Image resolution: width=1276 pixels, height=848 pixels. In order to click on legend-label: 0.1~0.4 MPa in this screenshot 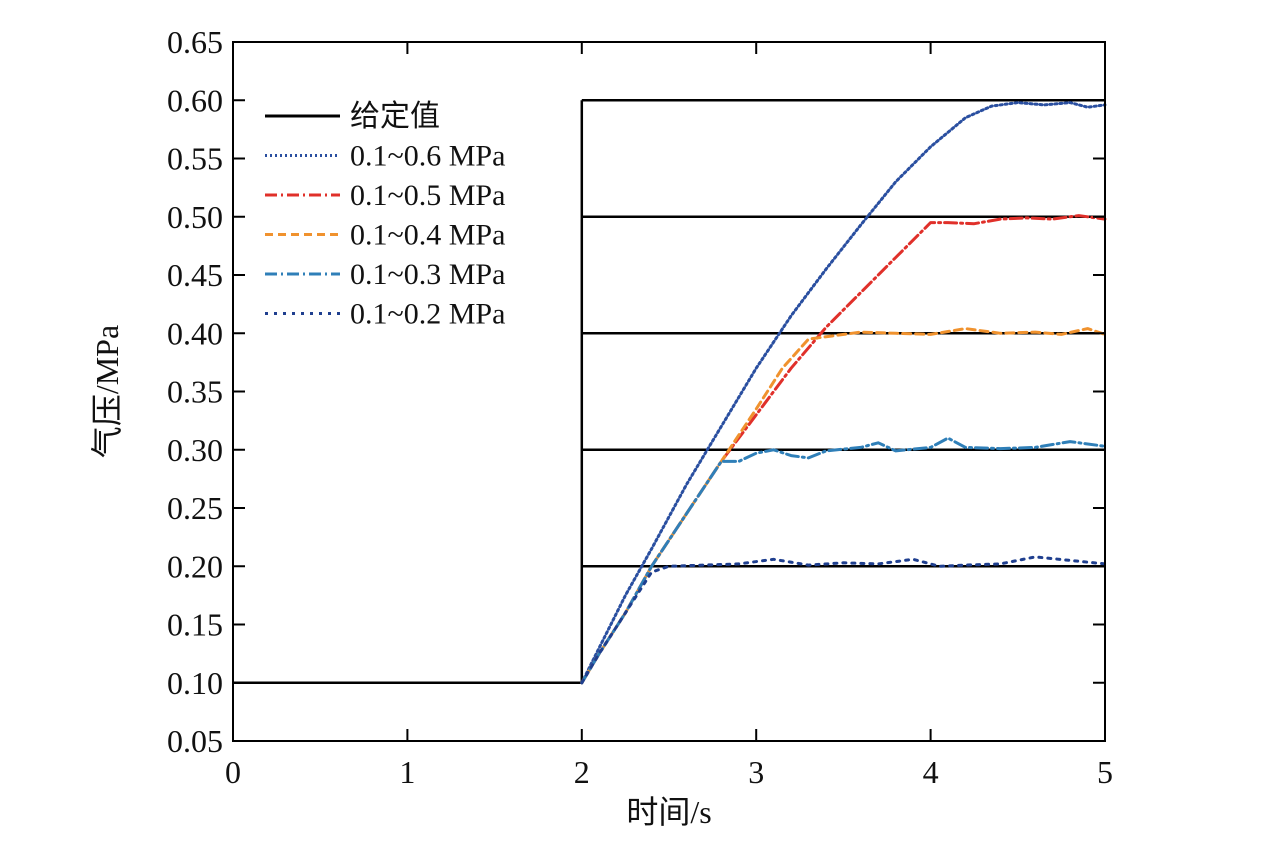, I will do `click(427, 235)`.